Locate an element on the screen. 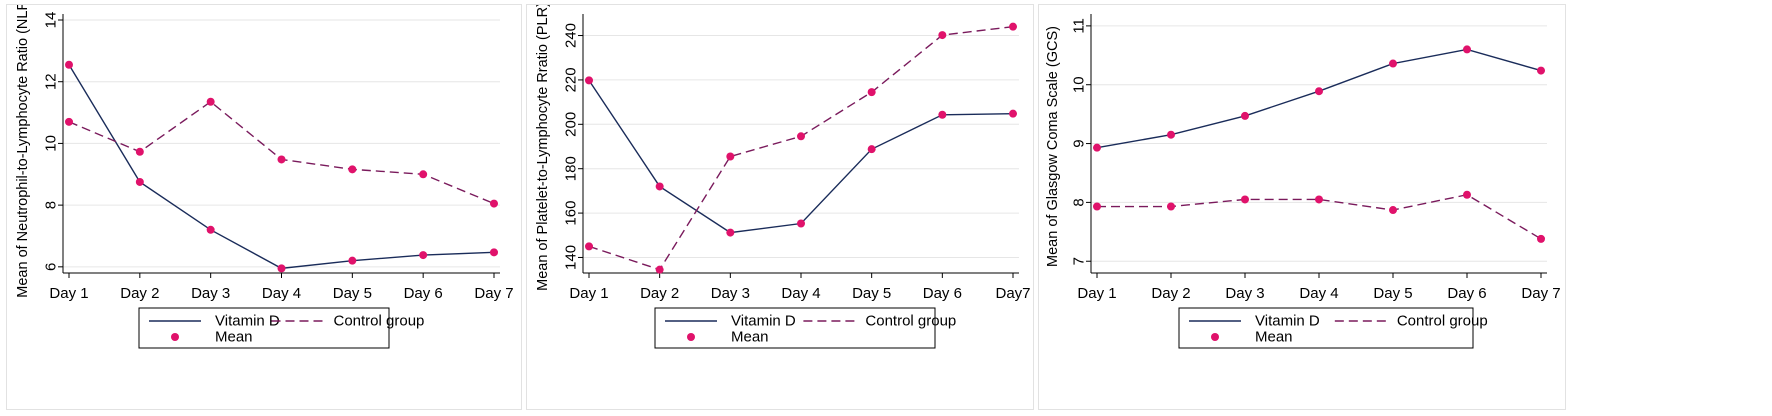 Image resolution: width=1772 pixels, height=416 pixels. y-tick-label: 160 is located at coordinates (571, 213).